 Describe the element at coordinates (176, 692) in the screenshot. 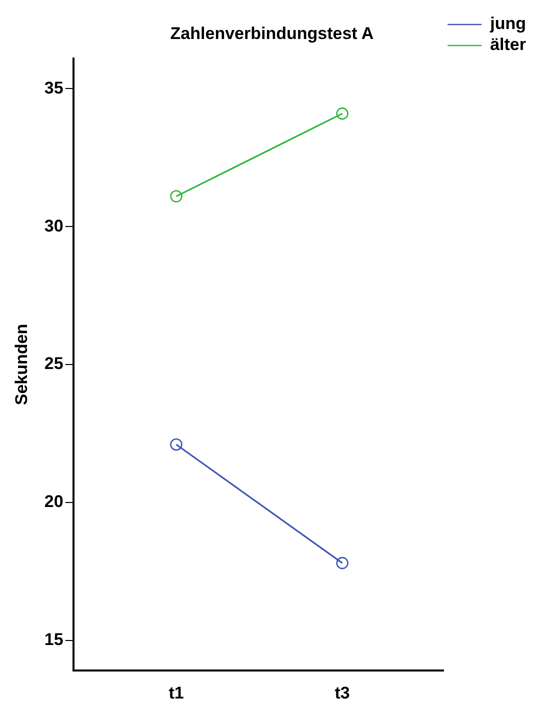

I see `x-tick-label: t1` at that location.